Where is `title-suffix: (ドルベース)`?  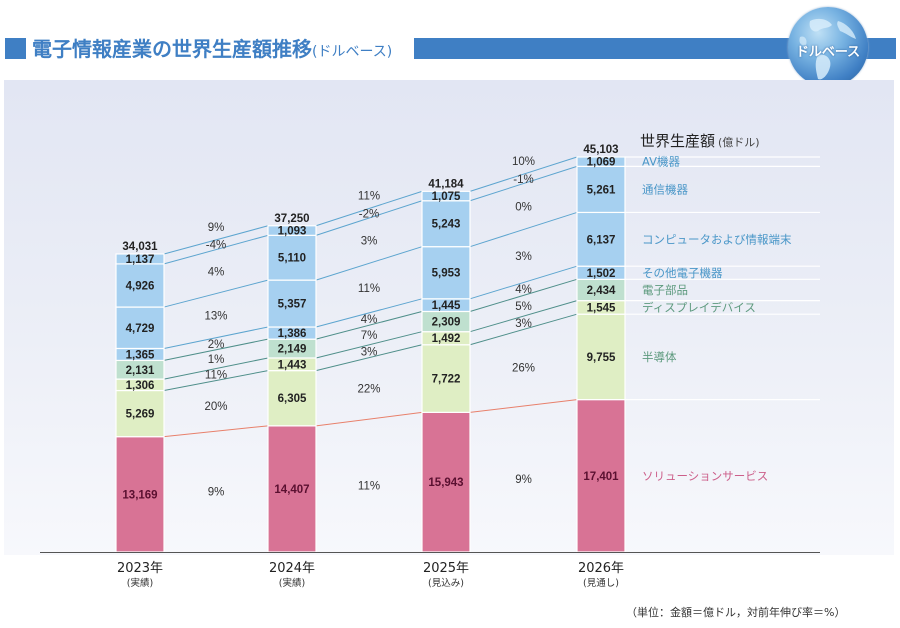
title-suffix: (ドルベース) is located at coordinates (352, 52).